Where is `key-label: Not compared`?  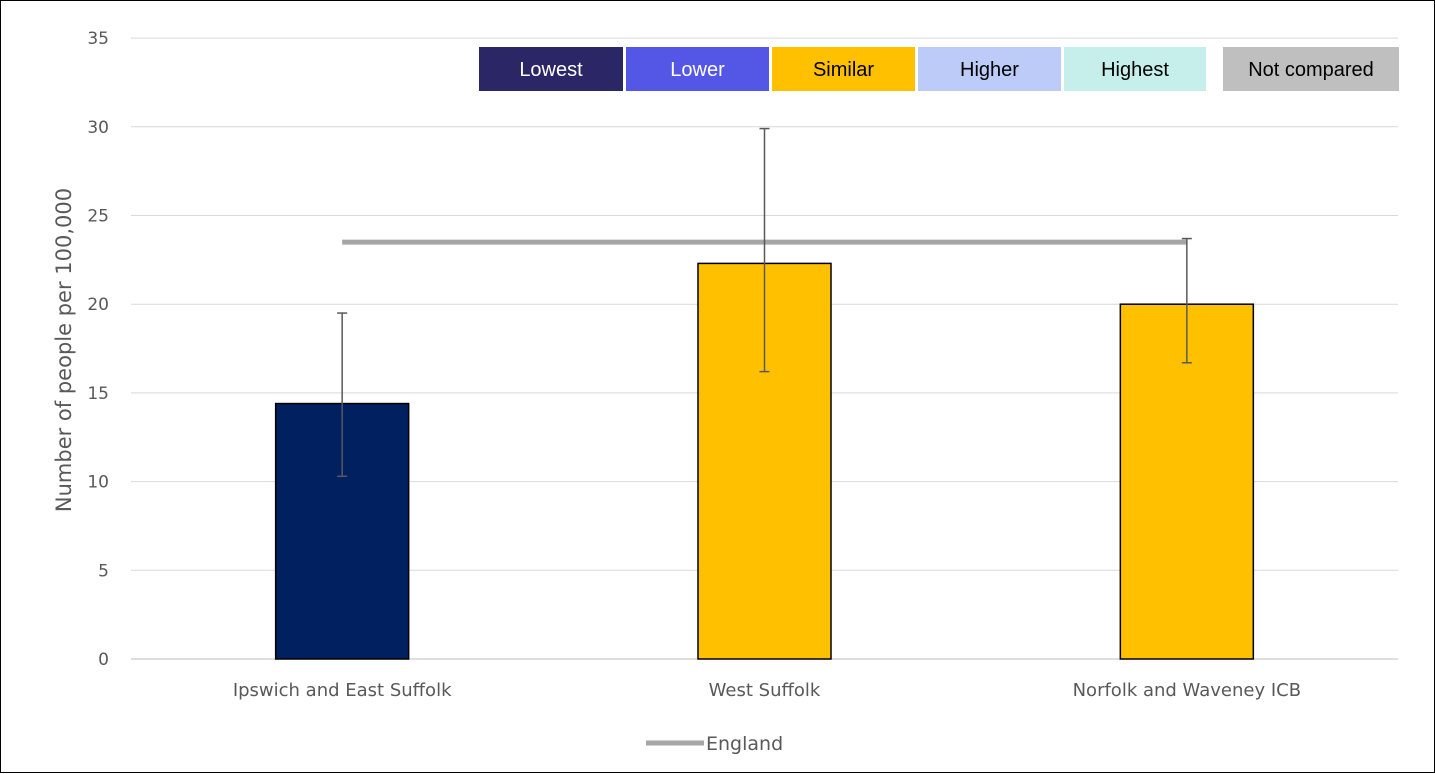
key-label: Not compared is located at coordinates (1311, 70).